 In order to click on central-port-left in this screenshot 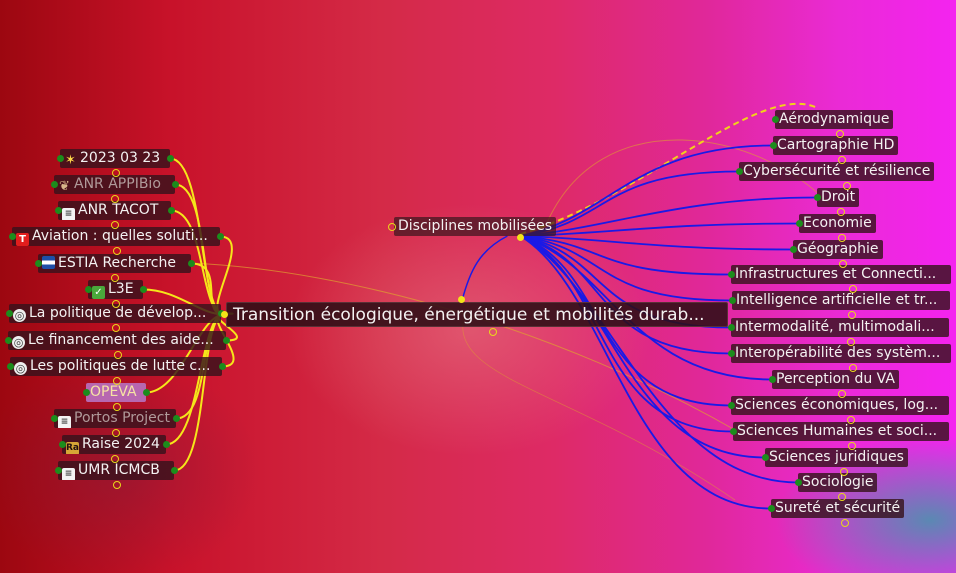, I will do `click(224, 314)`.